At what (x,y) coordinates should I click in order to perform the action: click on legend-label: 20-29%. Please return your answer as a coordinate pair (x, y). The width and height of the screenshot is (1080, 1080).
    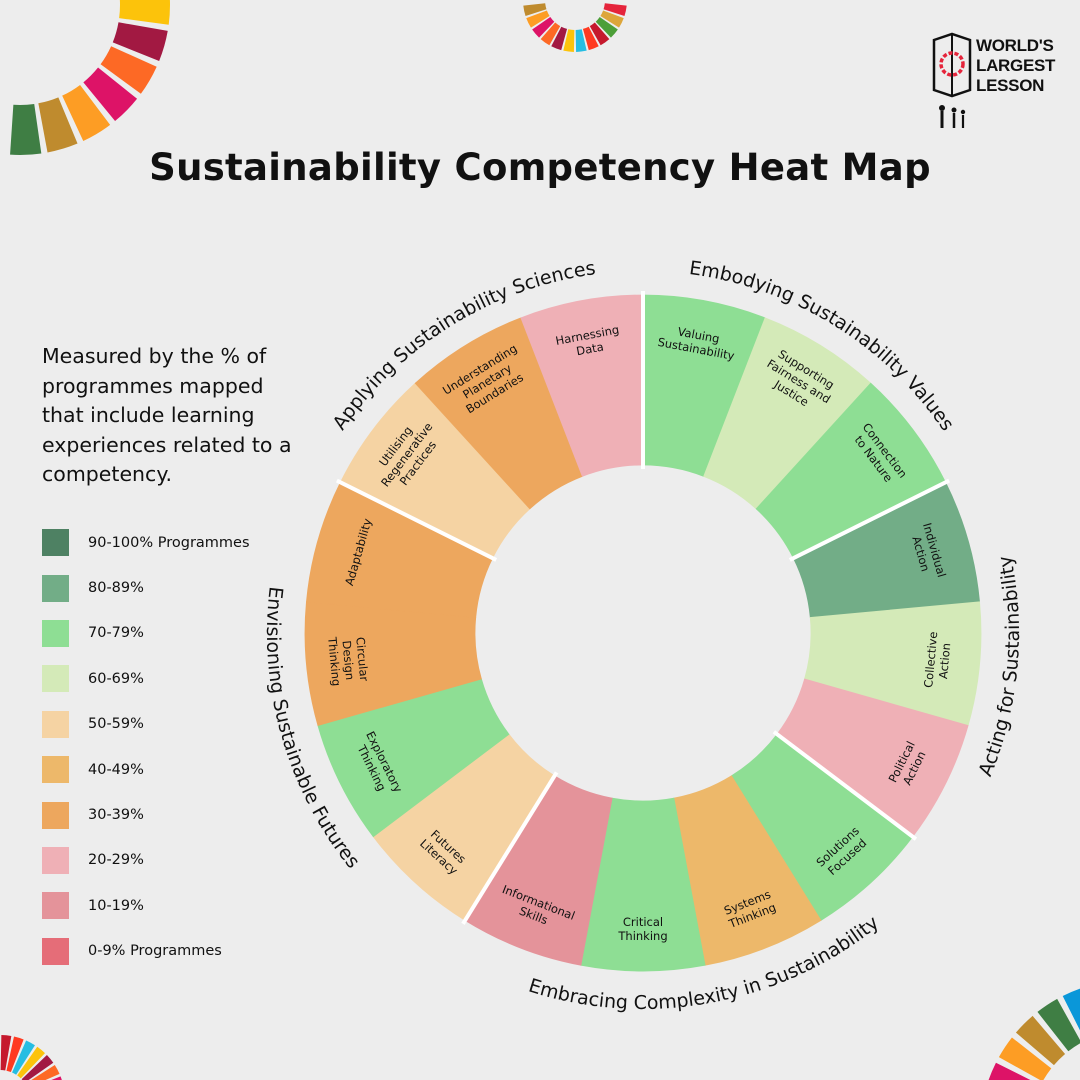
    Looking at the image, I should click on (116, 860).